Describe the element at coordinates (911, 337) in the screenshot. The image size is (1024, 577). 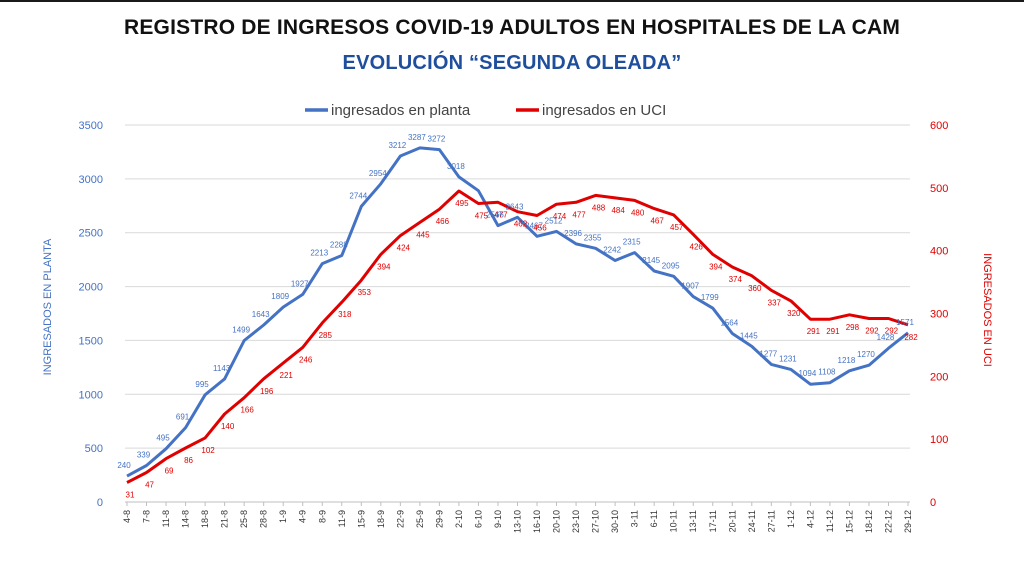
I see `data-label-uci: 282` at that location.